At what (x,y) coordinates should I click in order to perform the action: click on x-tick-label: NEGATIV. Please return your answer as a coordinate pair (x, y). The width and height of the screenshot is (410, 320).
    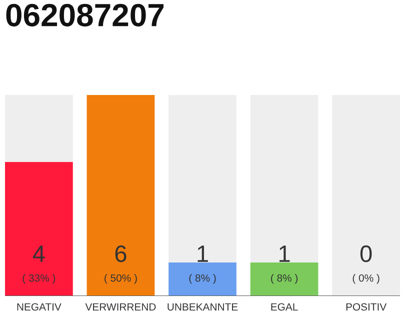
    Looking at the image, I should click on (39, 307).